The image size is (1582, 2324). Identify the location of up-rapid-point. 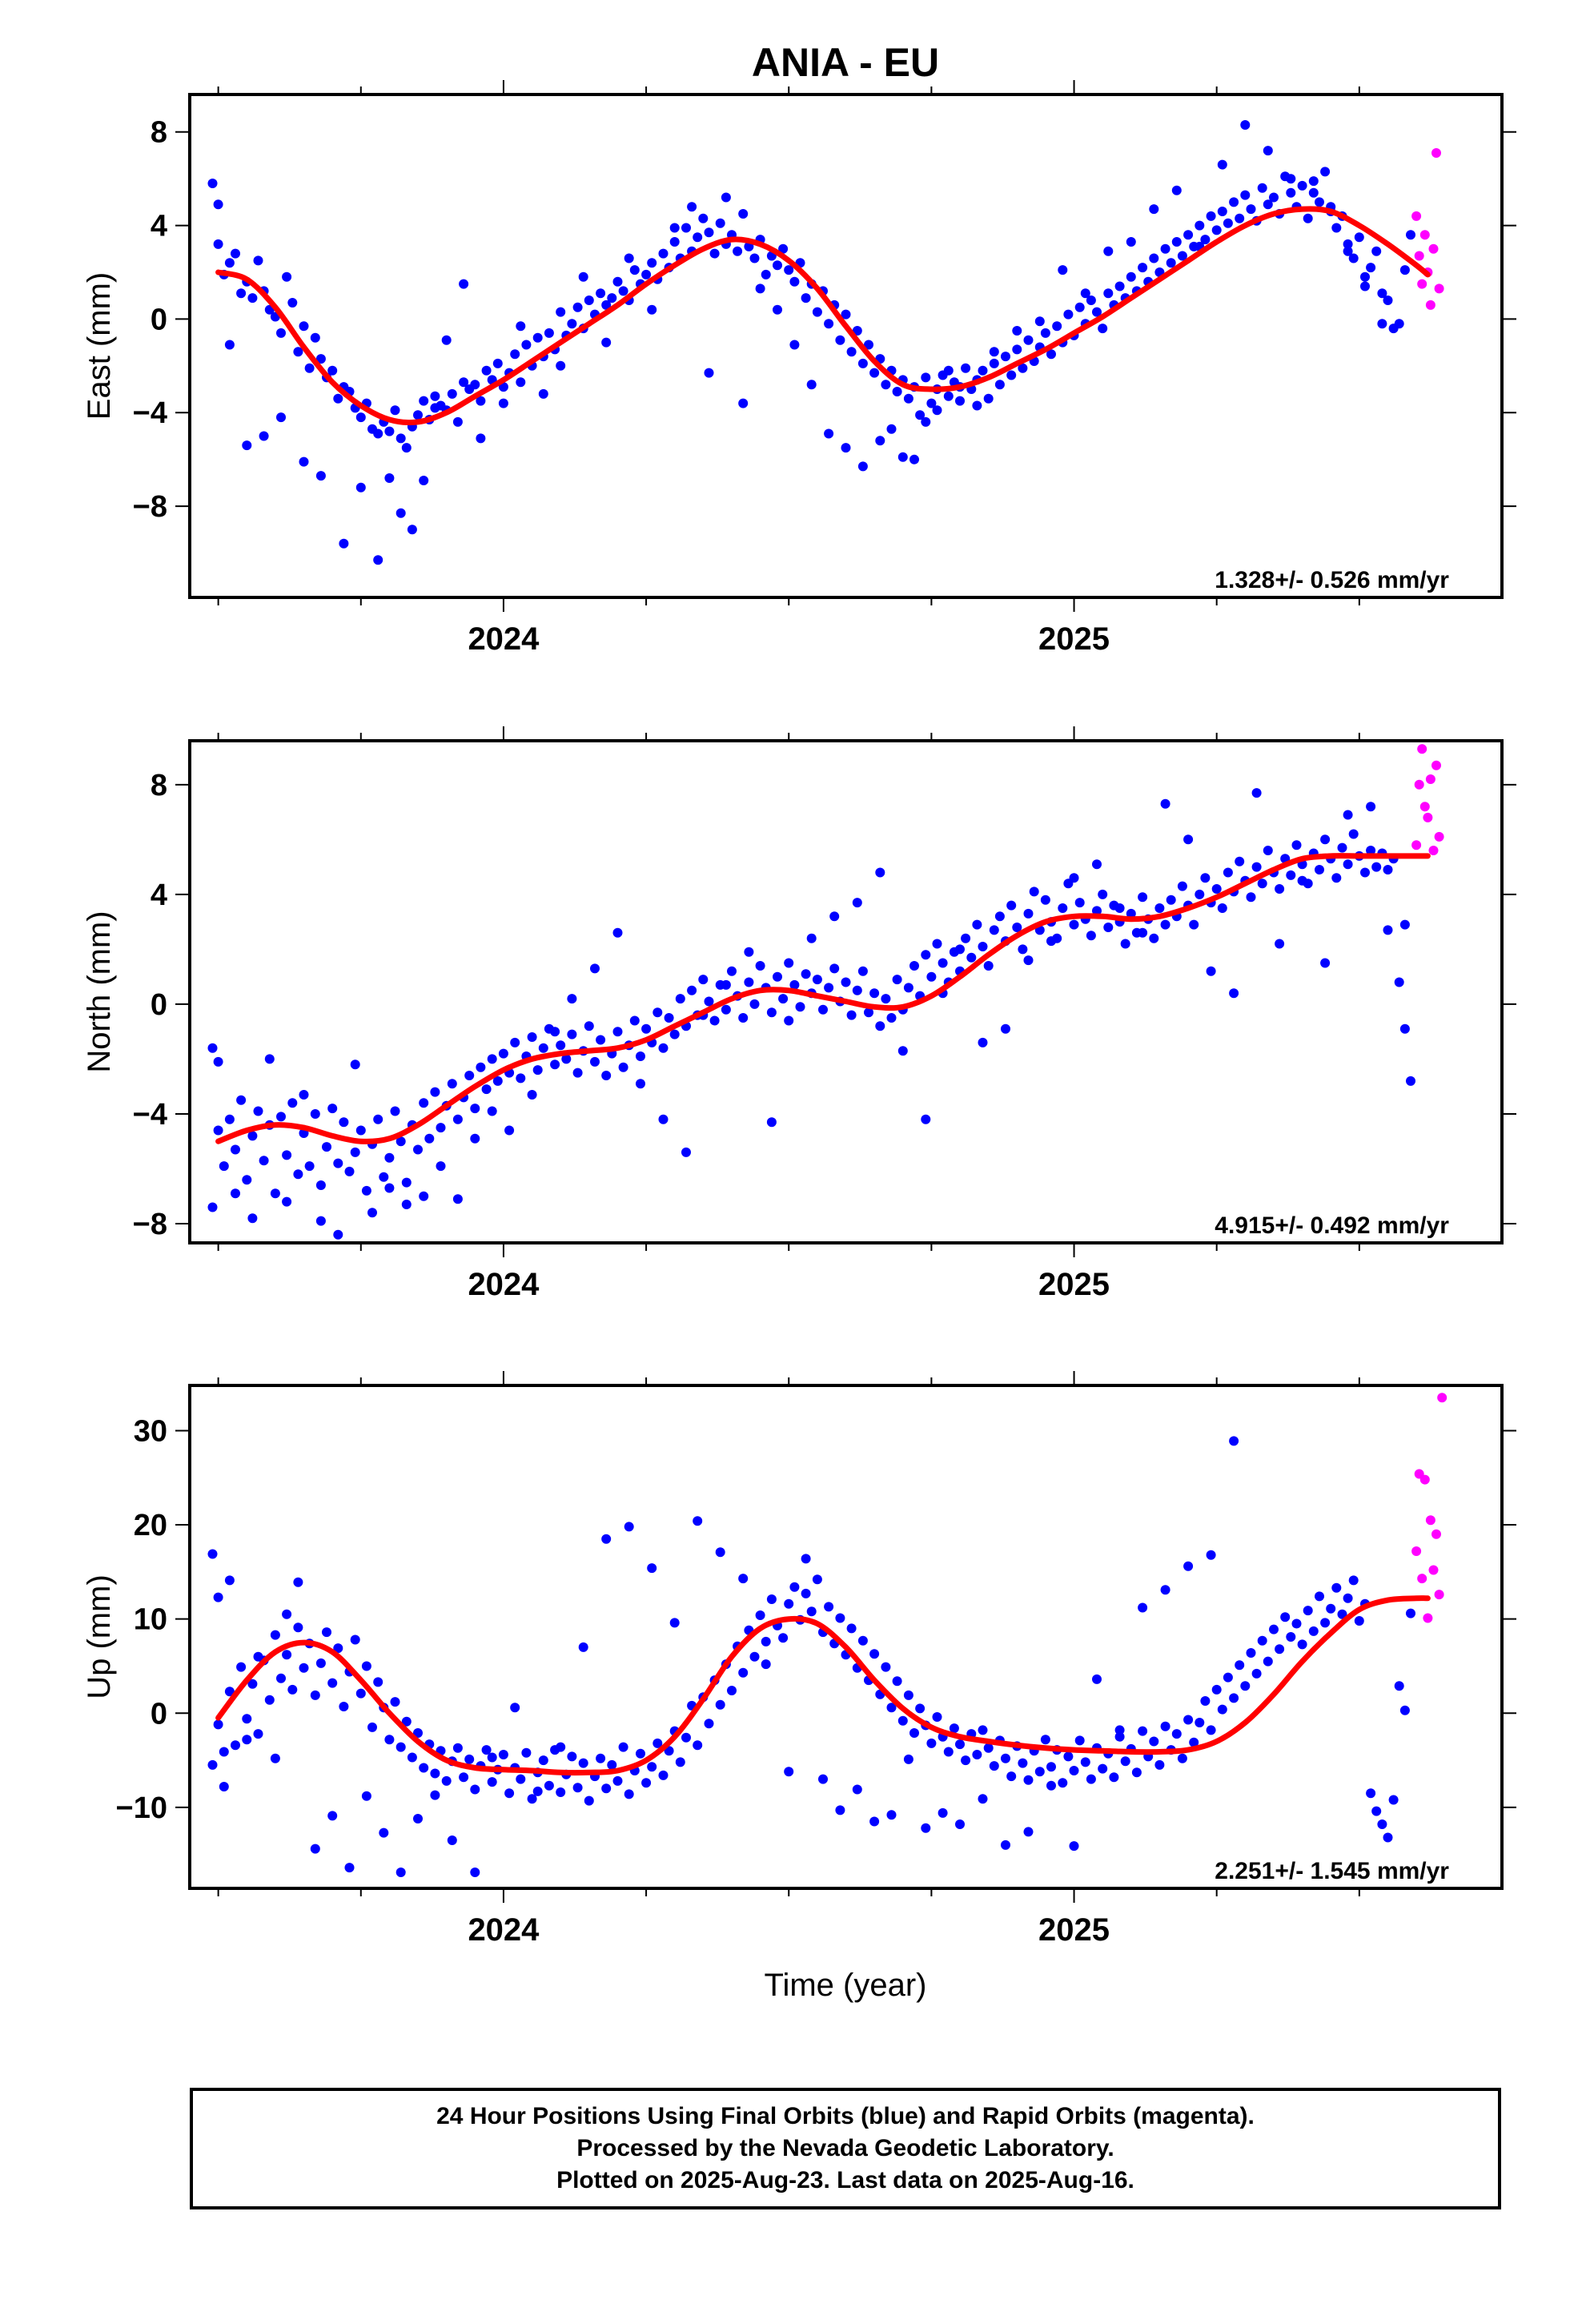
(1422, 1579).